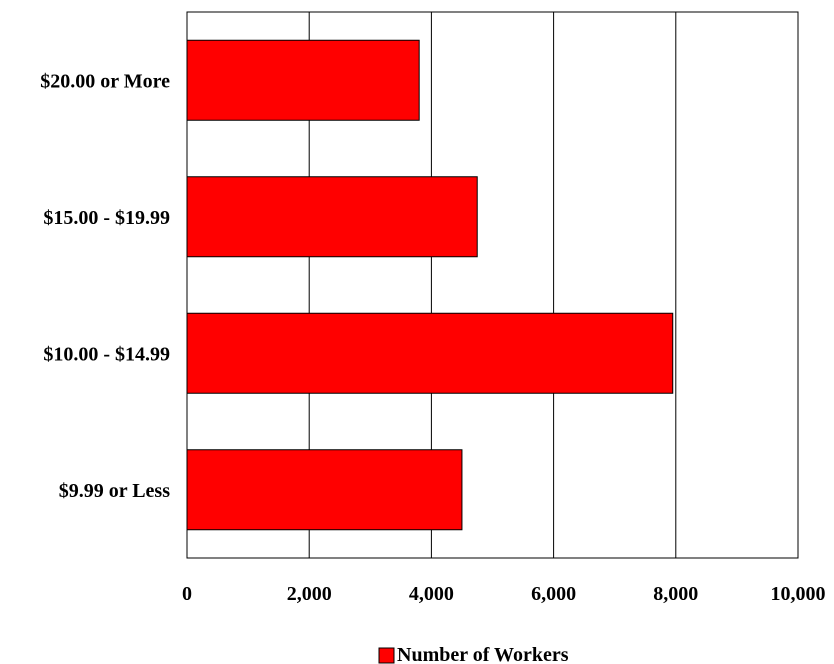  Describe the element at coordinates (504, 594) in the screenshot. I see `x-tick-labels: 0 2,000 4,000 6,000 8,000 10,000` at that location.